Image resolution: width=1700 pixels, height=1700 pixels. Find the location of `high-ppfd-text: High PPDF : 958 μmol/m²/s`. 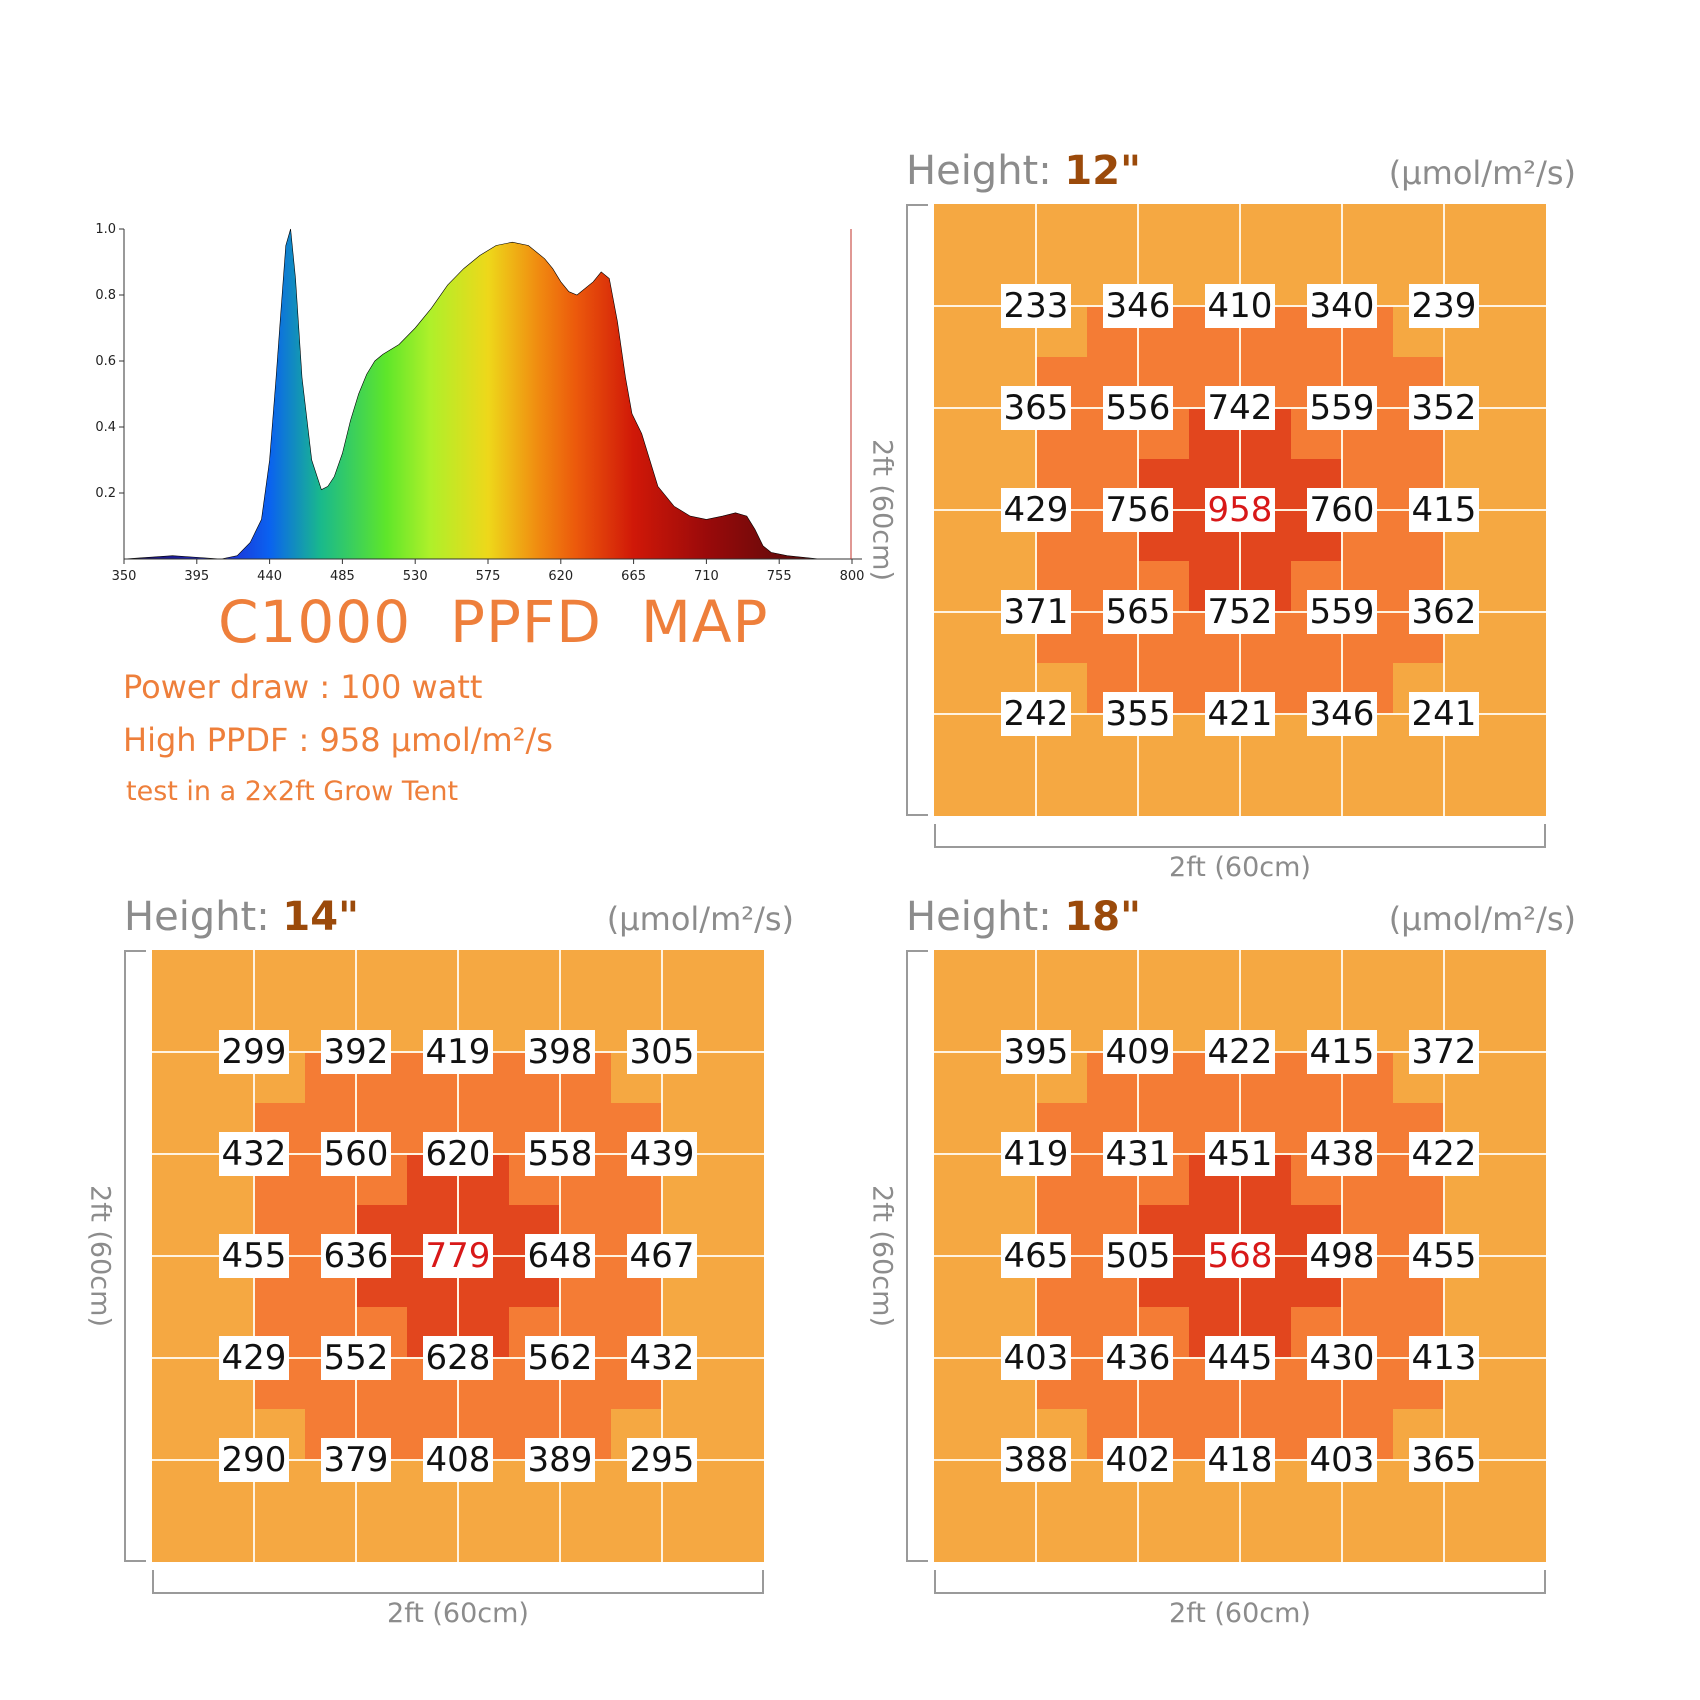

high-ppfd-text: High PPDF : 958 μmol/m²/s is located at coordinates (338, 740).